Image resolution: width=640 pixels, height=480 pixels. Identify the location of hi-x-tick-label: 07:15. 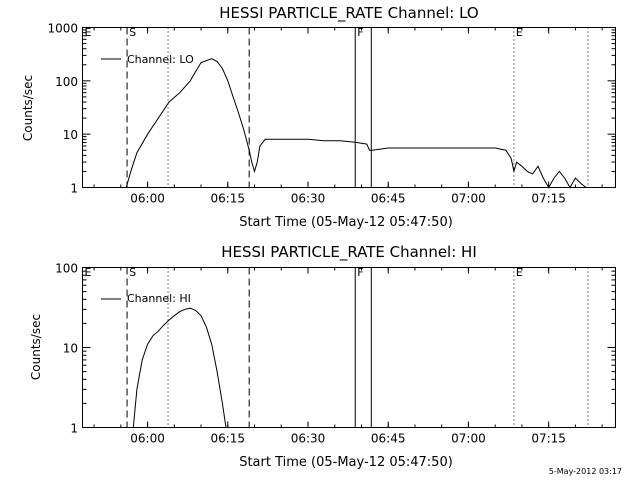
(548, 439).